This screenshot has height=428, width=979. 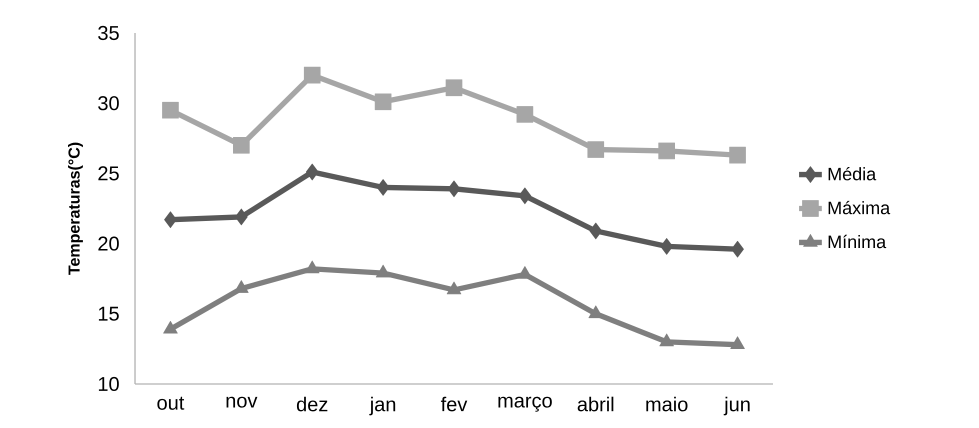 I want to click on y-tick-label: 20, so click(x=108, y=243).